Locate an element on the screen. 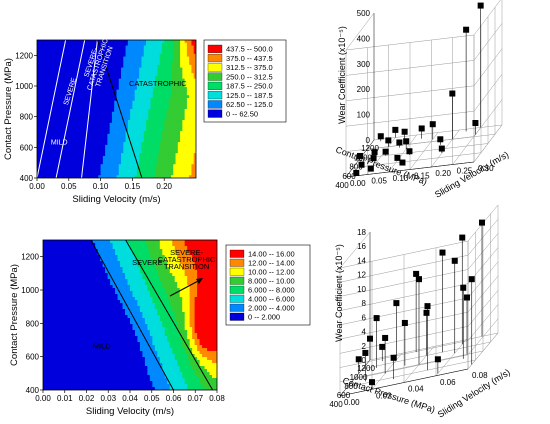 This screenshot has width=550, height=424. legend-entry-label: 312.5 -- 375.0 is located at coordinates (249, 67).